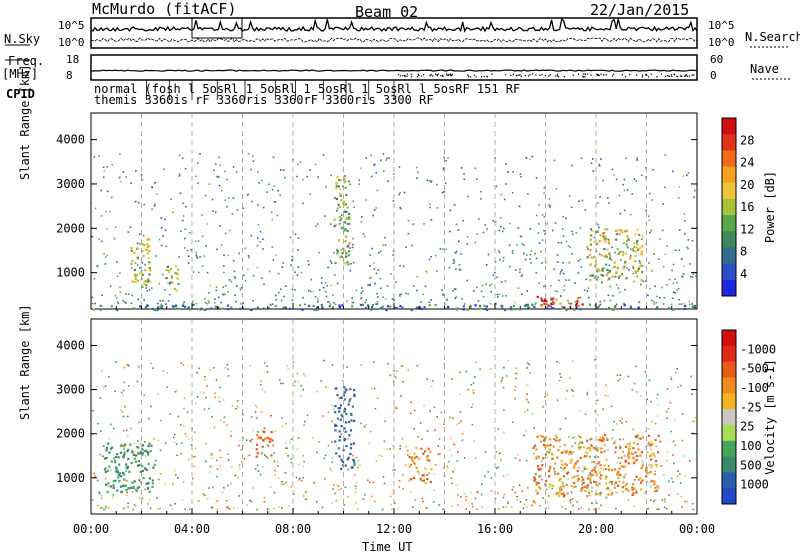 Image resolution: width=800 pixels, height=554 pixels. Describe the element at coordinates (729, 417) in the screenshot. I see `velocity-colorbar-frame` at that location.